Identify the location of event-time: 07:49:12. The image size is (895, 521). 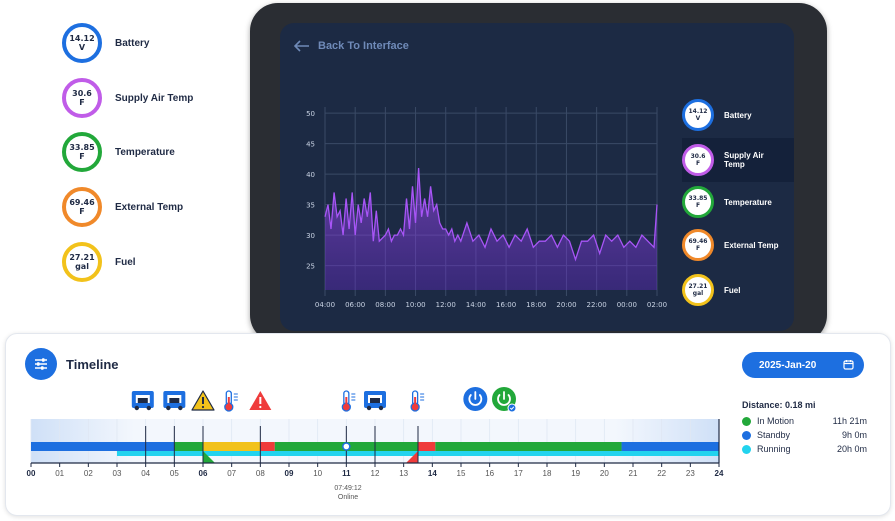
(348, 488).